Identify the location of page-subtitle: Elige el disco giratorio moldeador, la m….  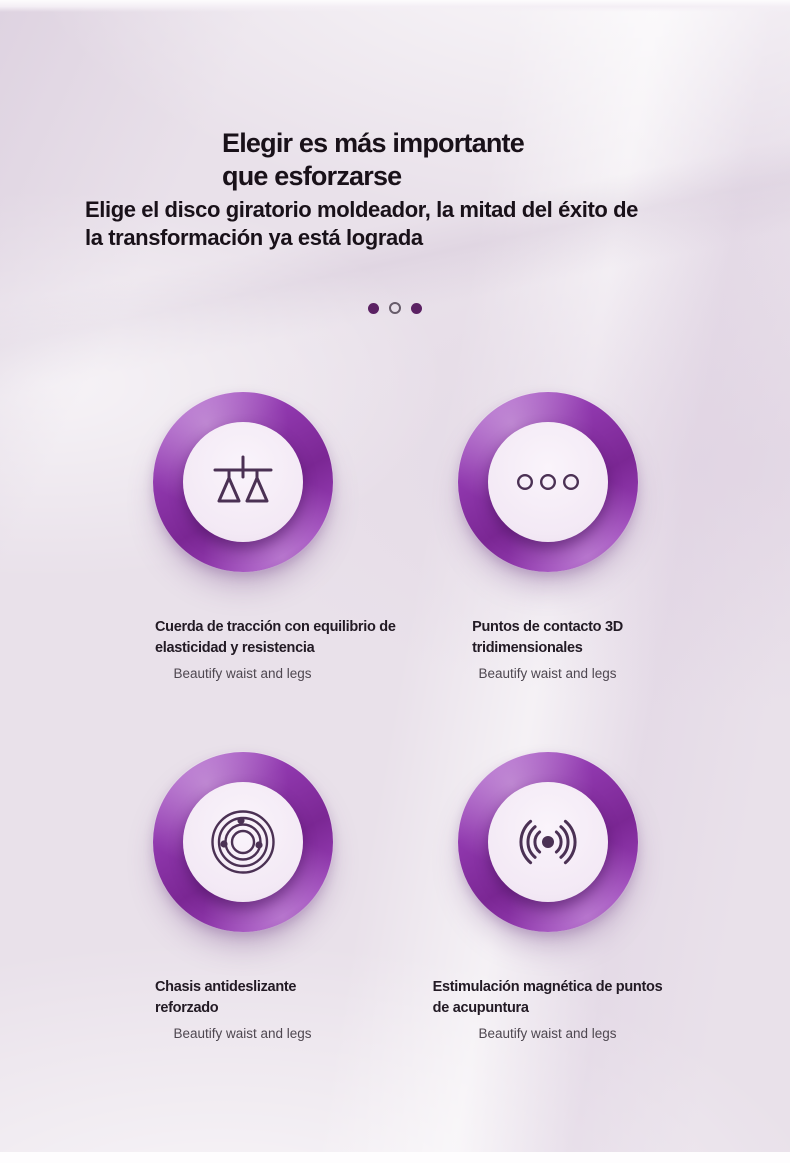
(361, 224).